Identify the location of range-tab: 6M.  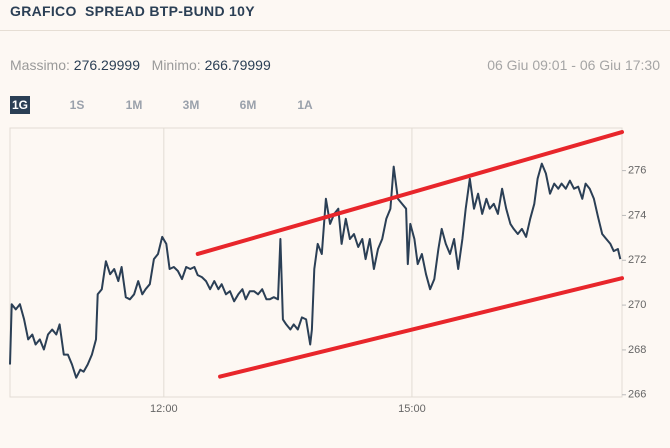
(248, 105).